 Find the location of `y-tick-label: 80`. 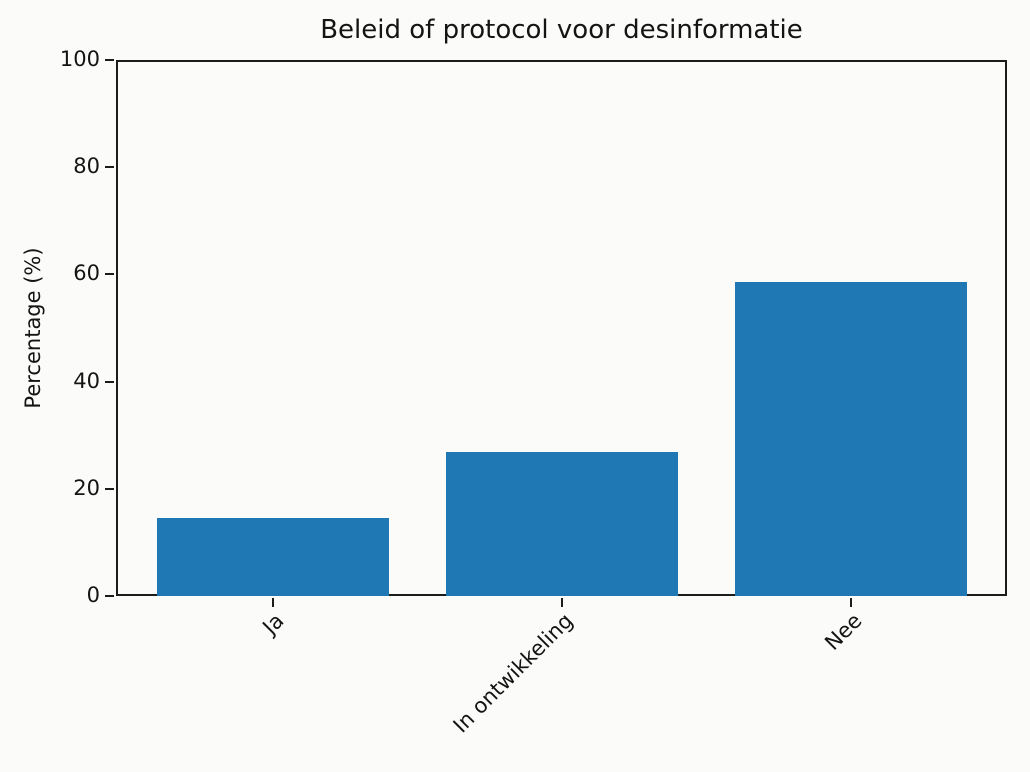

y-tick-label: 80 is located at coordinates (86, 166).